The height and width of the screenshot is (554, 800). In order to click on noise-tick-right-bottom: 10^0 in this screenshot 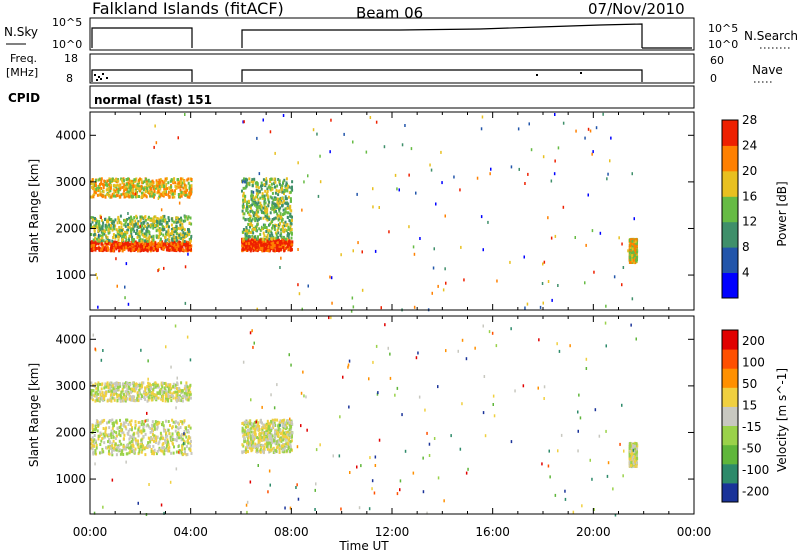, I will do `click(723, 44)`.